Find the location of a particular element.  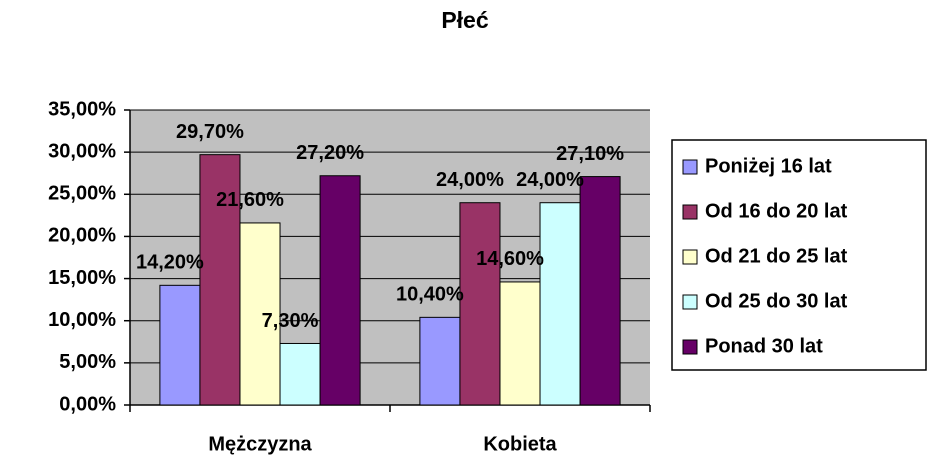

legend-label: Od 16 do 20 lat is located at coordinates (776, 211).